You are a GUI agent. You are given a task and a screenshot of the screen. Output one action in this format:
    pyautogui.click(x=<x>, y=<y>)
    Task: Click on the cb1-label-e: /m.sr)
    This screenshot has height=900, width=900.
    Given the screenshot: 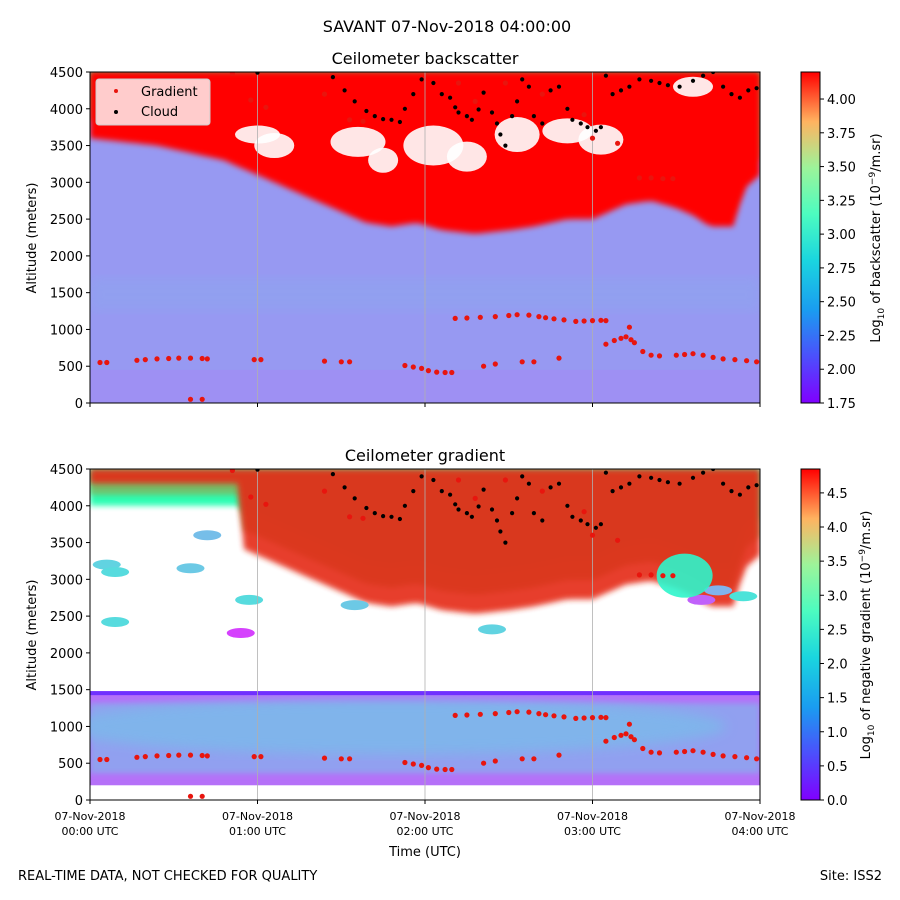 What is the action you would take?
    pyautogui.click(x=866, y=530)
    